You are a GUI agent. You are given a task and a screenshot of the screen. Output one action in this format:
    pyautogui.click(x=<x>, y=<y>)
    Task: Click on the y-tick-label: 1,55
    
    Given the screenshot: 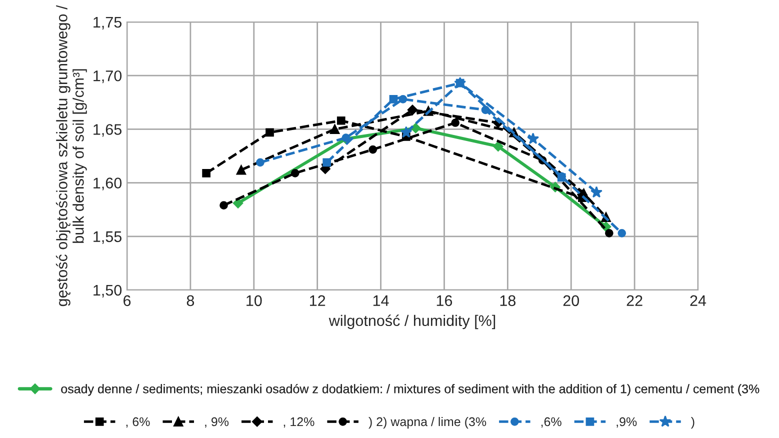 What is the action you would take?
    pyautogui.click(x=108, y=237)
    